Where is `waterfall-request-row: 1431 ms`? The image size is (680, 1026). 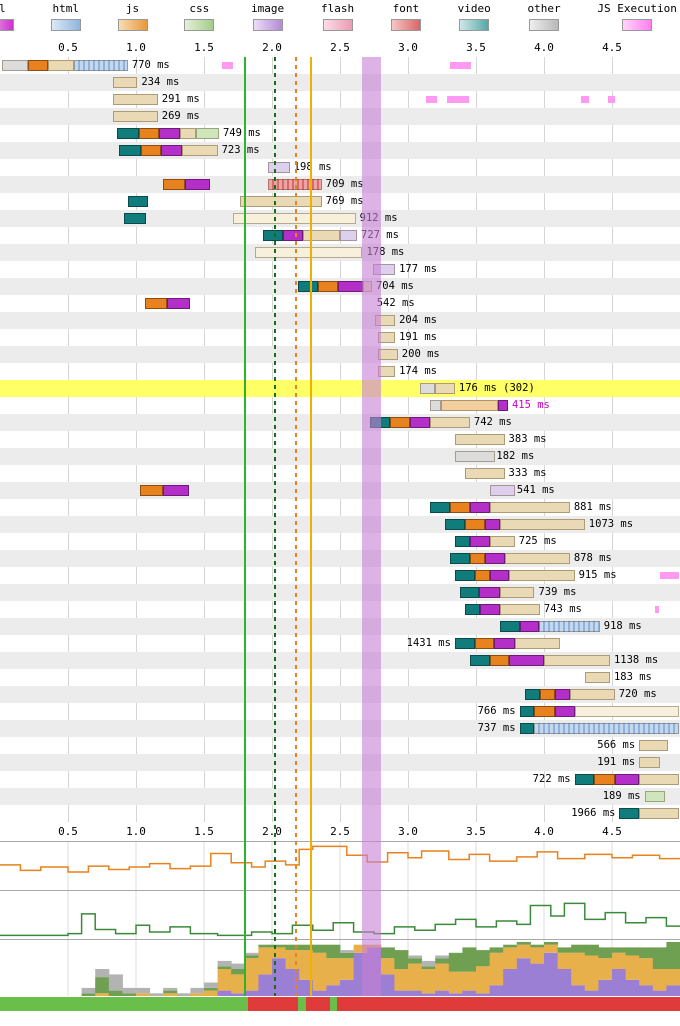 waterfall-request-row: 1431 ms is located at coordinates (340, 643).